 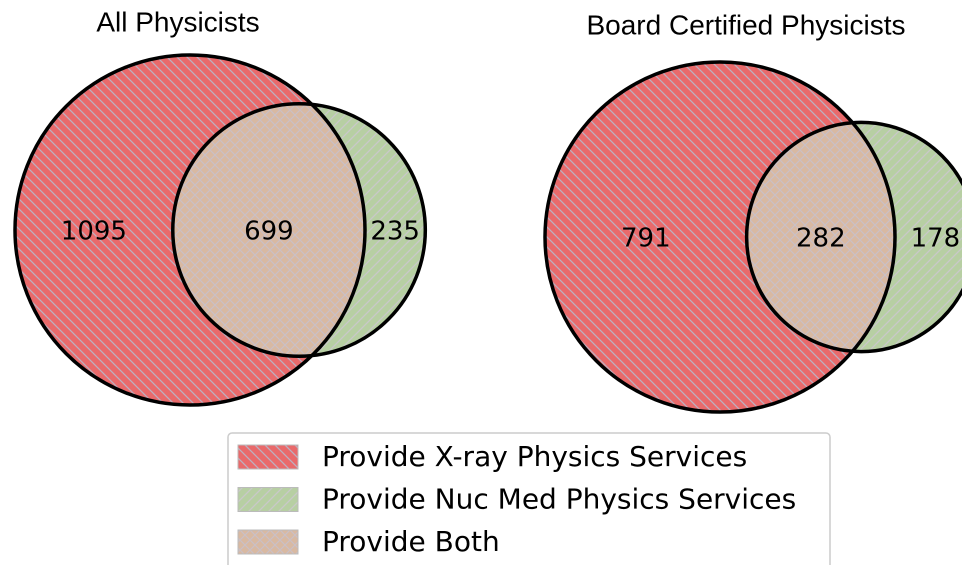 What do you see at coordinates (534, 456) in the screenshot?
I see `legend-label: Provide X-ray Physics Services` at bounding box center [534, 456].